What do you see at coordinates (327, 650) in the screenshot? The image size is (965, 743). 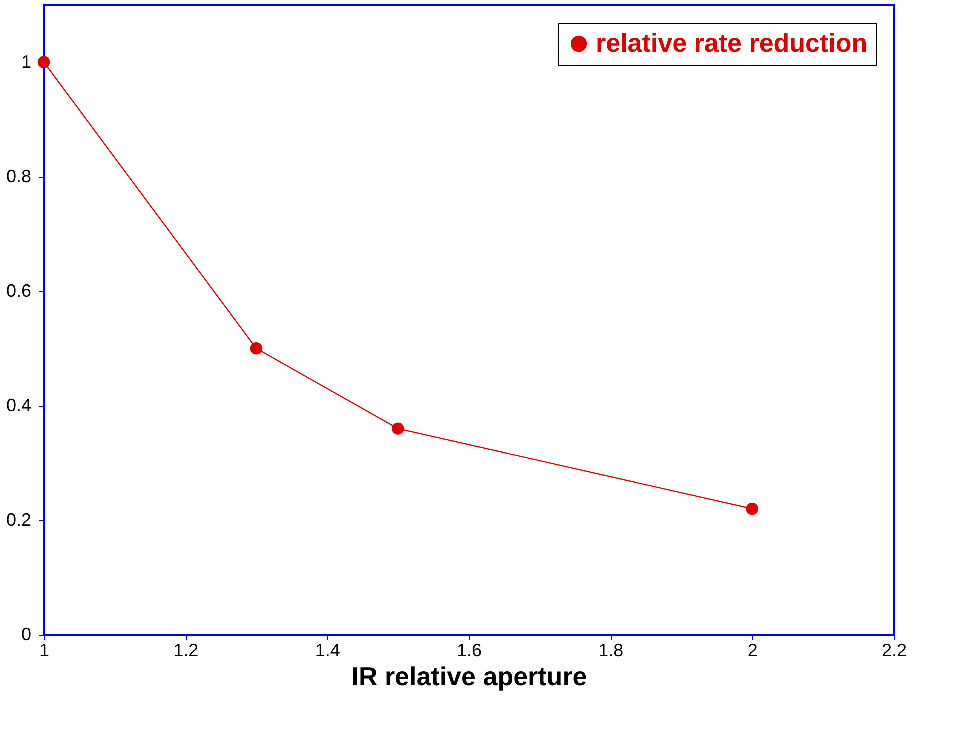 I see `x-tick-label: 1.4` at bounding box center [327, 650].